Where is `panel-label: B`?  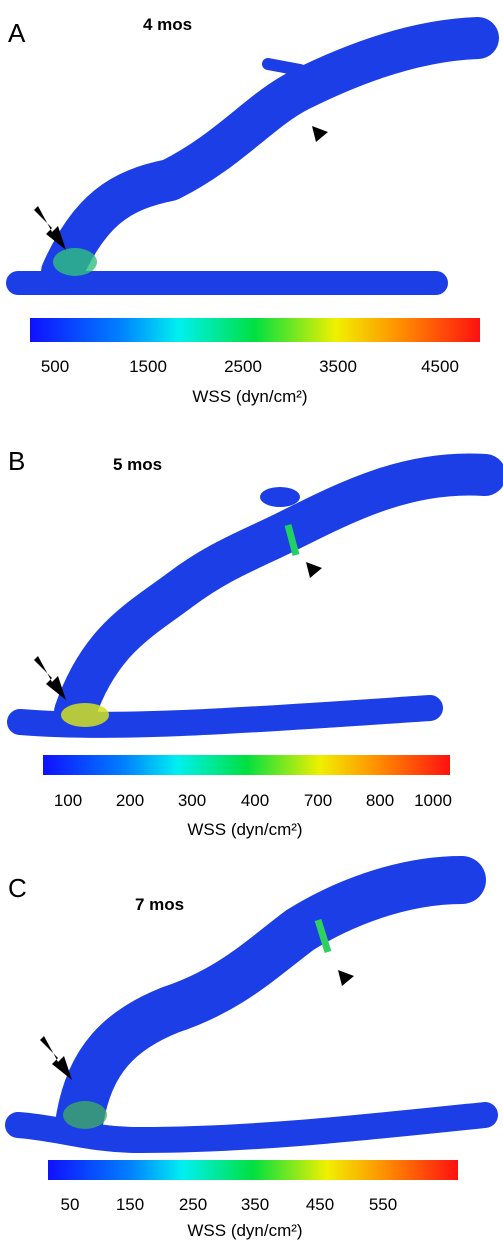 panel-label: B is located at coordinates (16, 461).